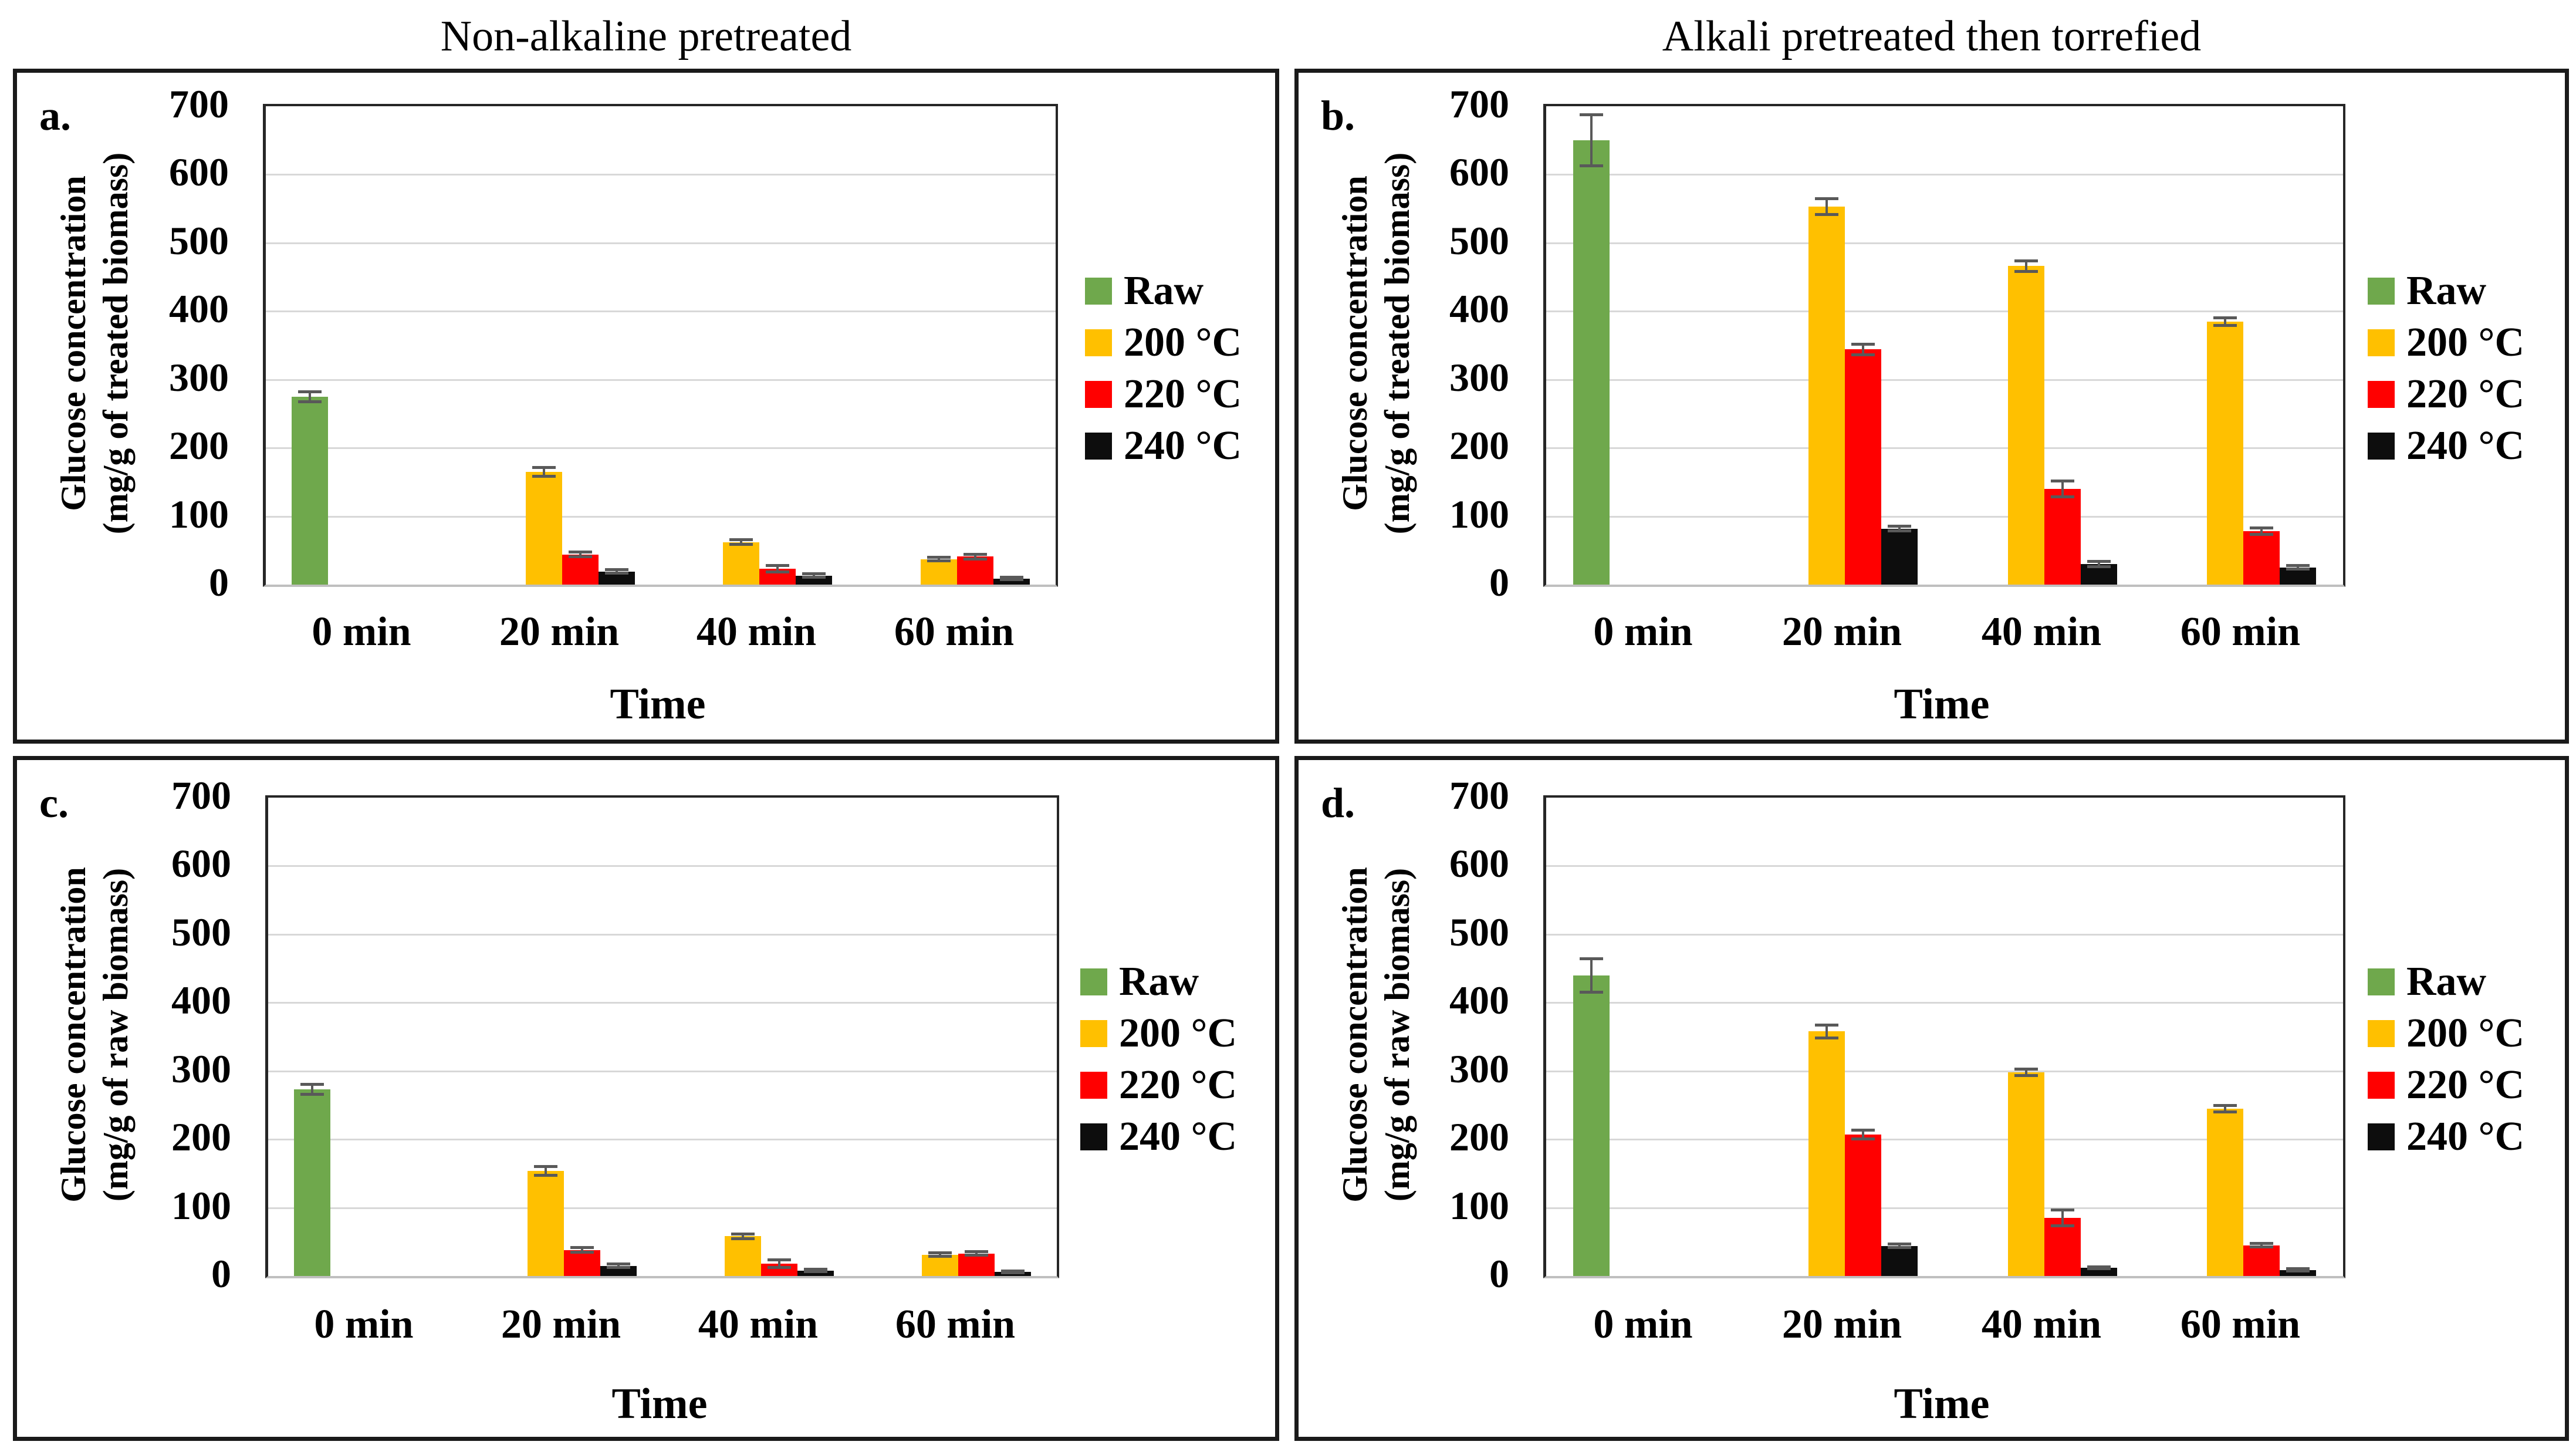 Image resolution: width=2576 pixels, height=1455 pixels. Describe the element at coordinates (2225, 325) in the screenshot. I see `error-bar-200-c-60-min-cap-bottom` at that location.